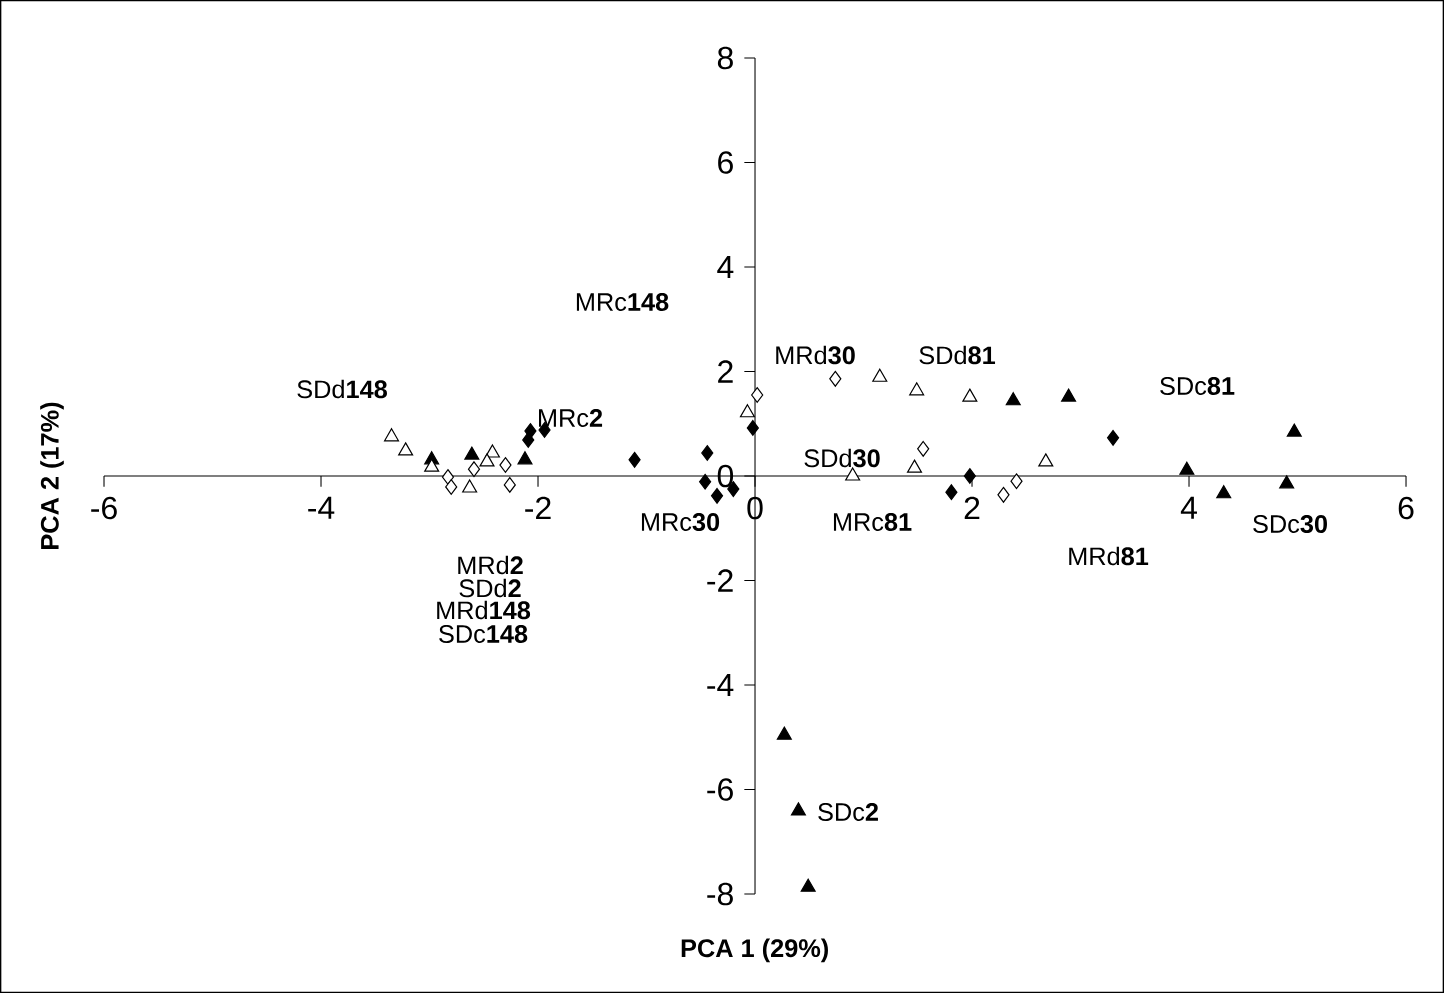  I want to click on y-tick-label: 4, so click(725, 266).